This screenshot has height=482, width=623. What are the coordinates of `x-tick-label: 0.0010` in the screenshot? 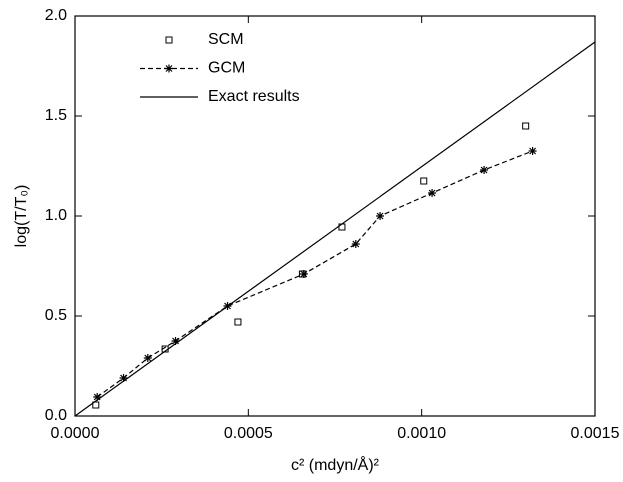 It's located at (421, 433).